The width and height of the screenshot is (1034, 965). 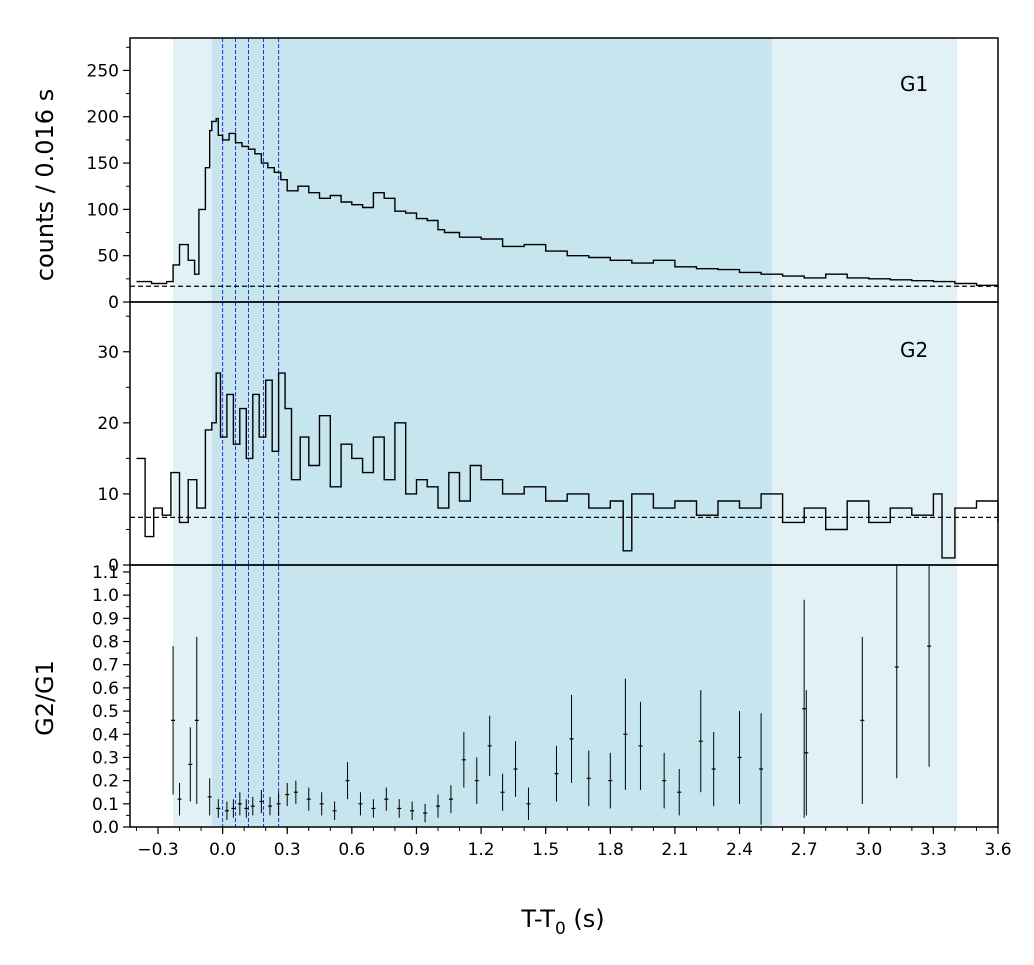 What do you see at coordinates (537, 919) in the screenshot?
I see `x-axis-title-main: T-T` at bounding box center [537, 919].